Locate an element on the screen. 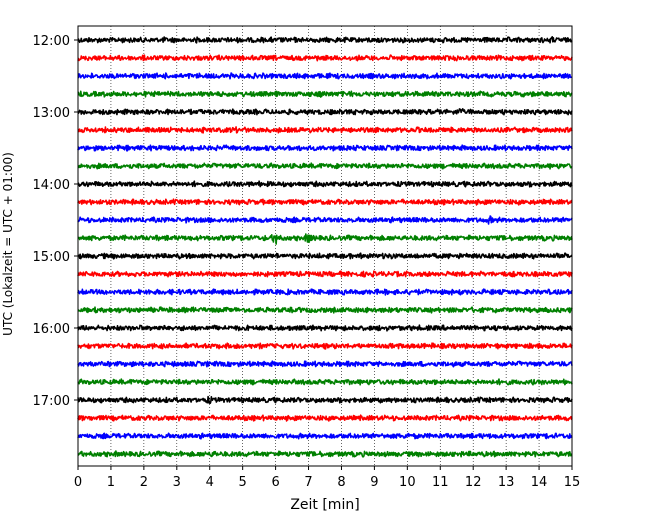  x-tick-label: 8 is located at coordinates (341, 482).